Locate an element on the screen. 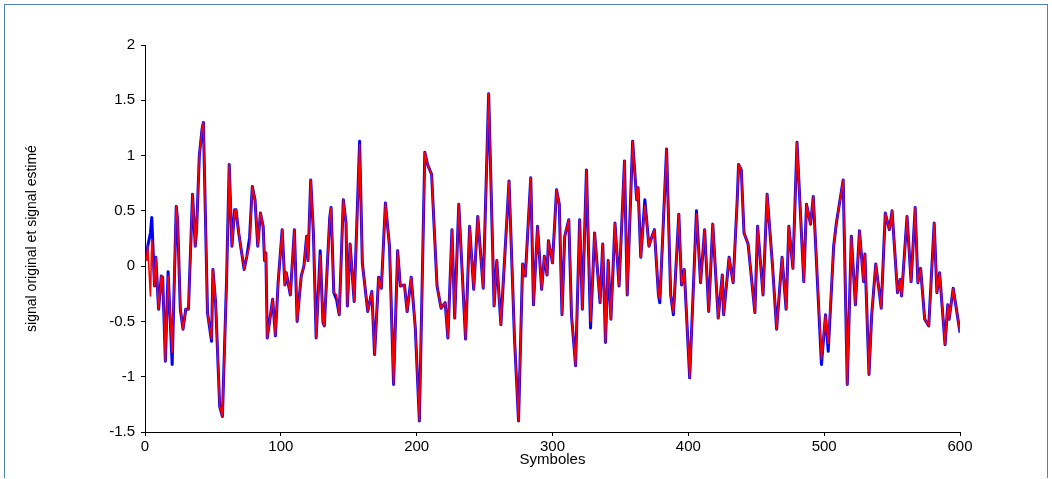  x-tick-label: 500 is located at coordinates (824, 446).